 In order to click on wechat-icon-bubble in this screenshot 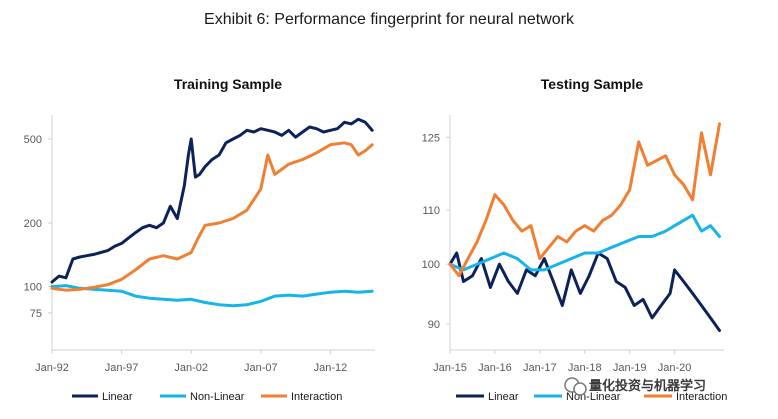, I will do `click(580, 389)`.